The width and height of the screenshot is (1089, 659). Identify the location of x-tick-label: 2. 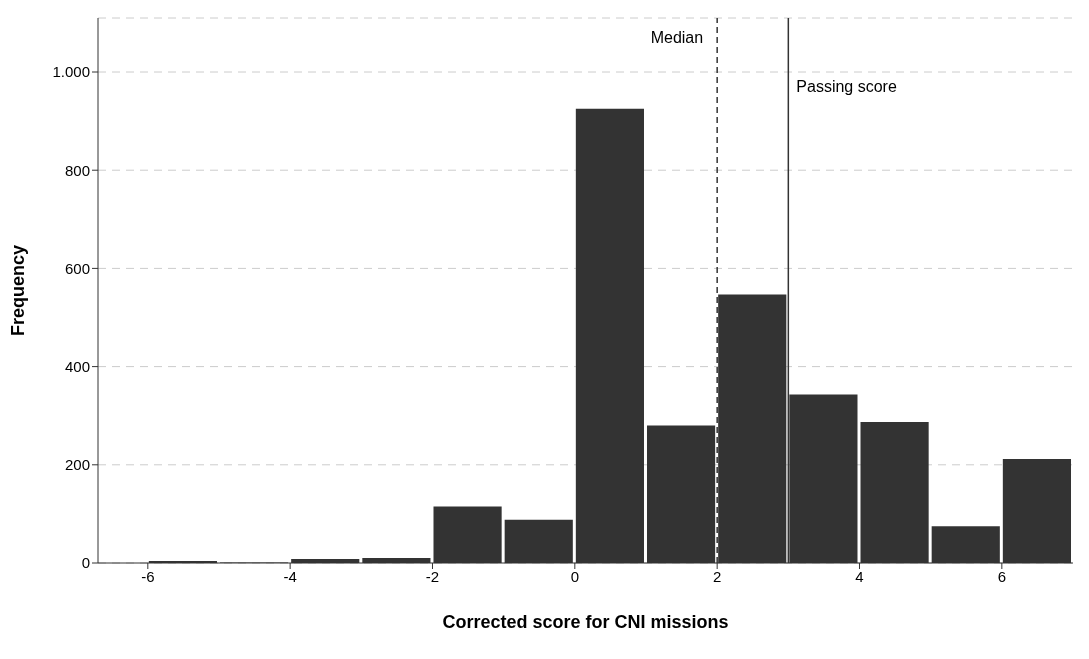
(717, 576).